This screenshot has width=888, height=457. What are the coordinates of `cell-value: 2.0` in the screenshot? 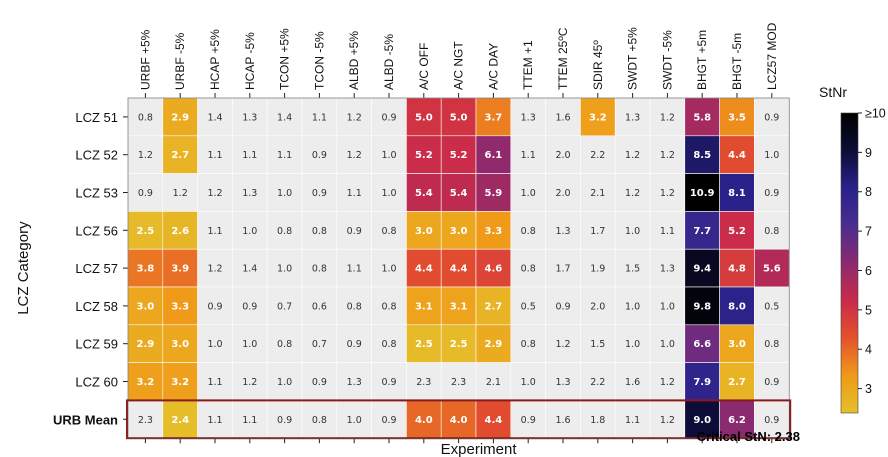 It's located at (597, 306).